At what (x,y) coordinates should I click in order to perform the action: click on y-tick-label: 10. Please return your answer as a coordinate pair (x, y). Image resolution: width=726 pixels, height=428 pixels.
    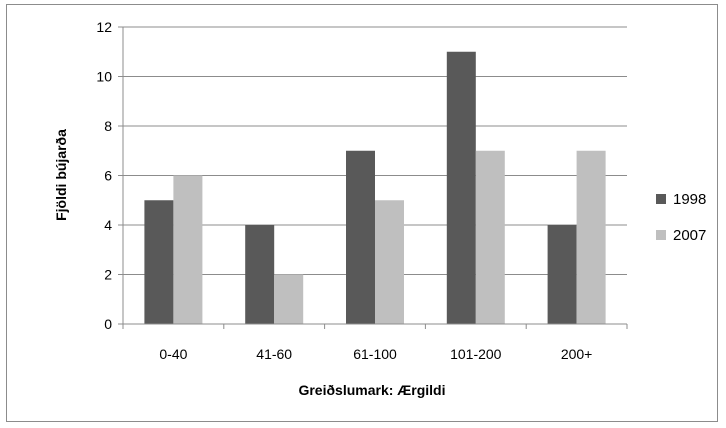
    Looking at the image, I should click on (104, 77).